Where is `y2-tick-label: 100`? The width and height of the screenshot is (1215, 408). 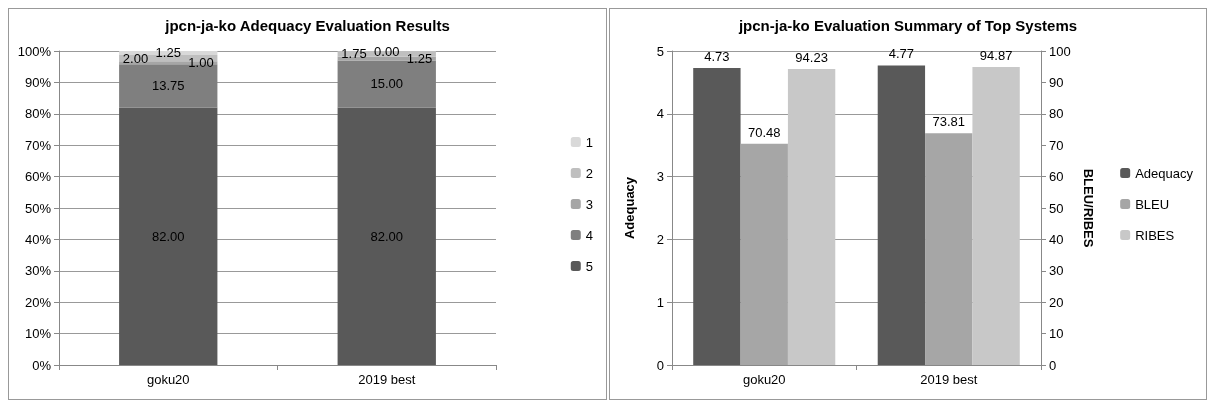 y2-tick-label: 100 is located at coordinates (1060, 51).